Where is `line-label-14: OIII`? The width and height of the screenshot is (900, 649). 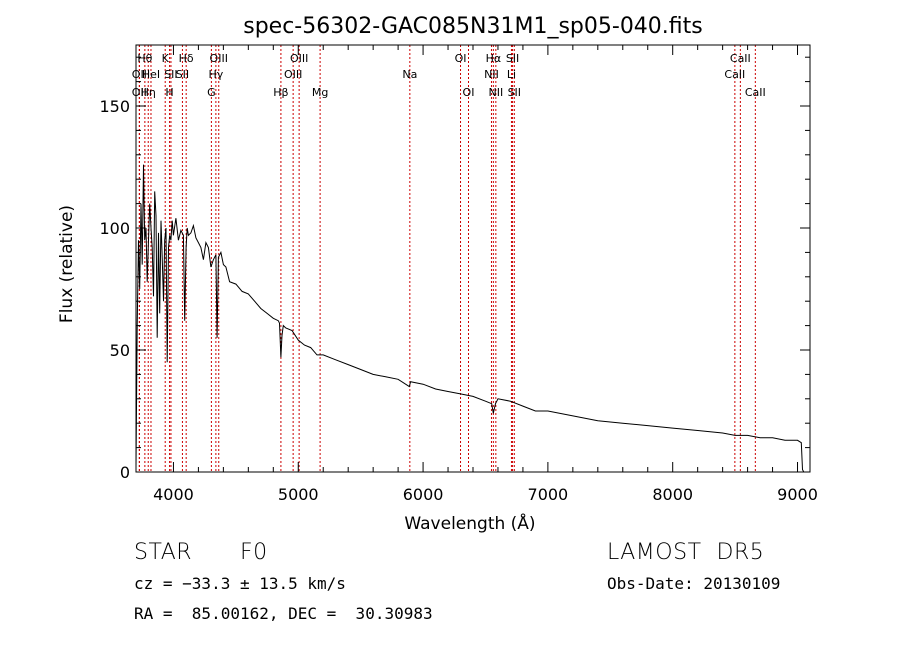
line-label-14: OIII is located at coordinates (299, 58).